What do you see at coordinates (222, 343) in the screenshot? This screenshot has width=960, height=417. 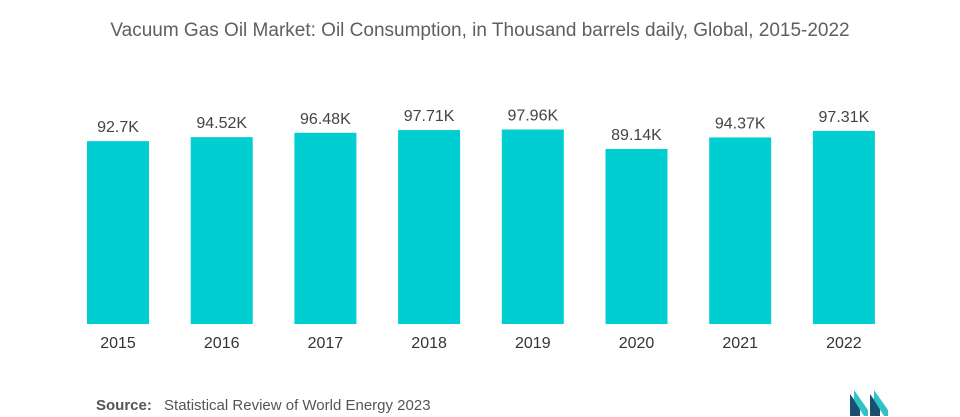 I see `x-tick-2016: 2016` at bounding box center [222, 343].